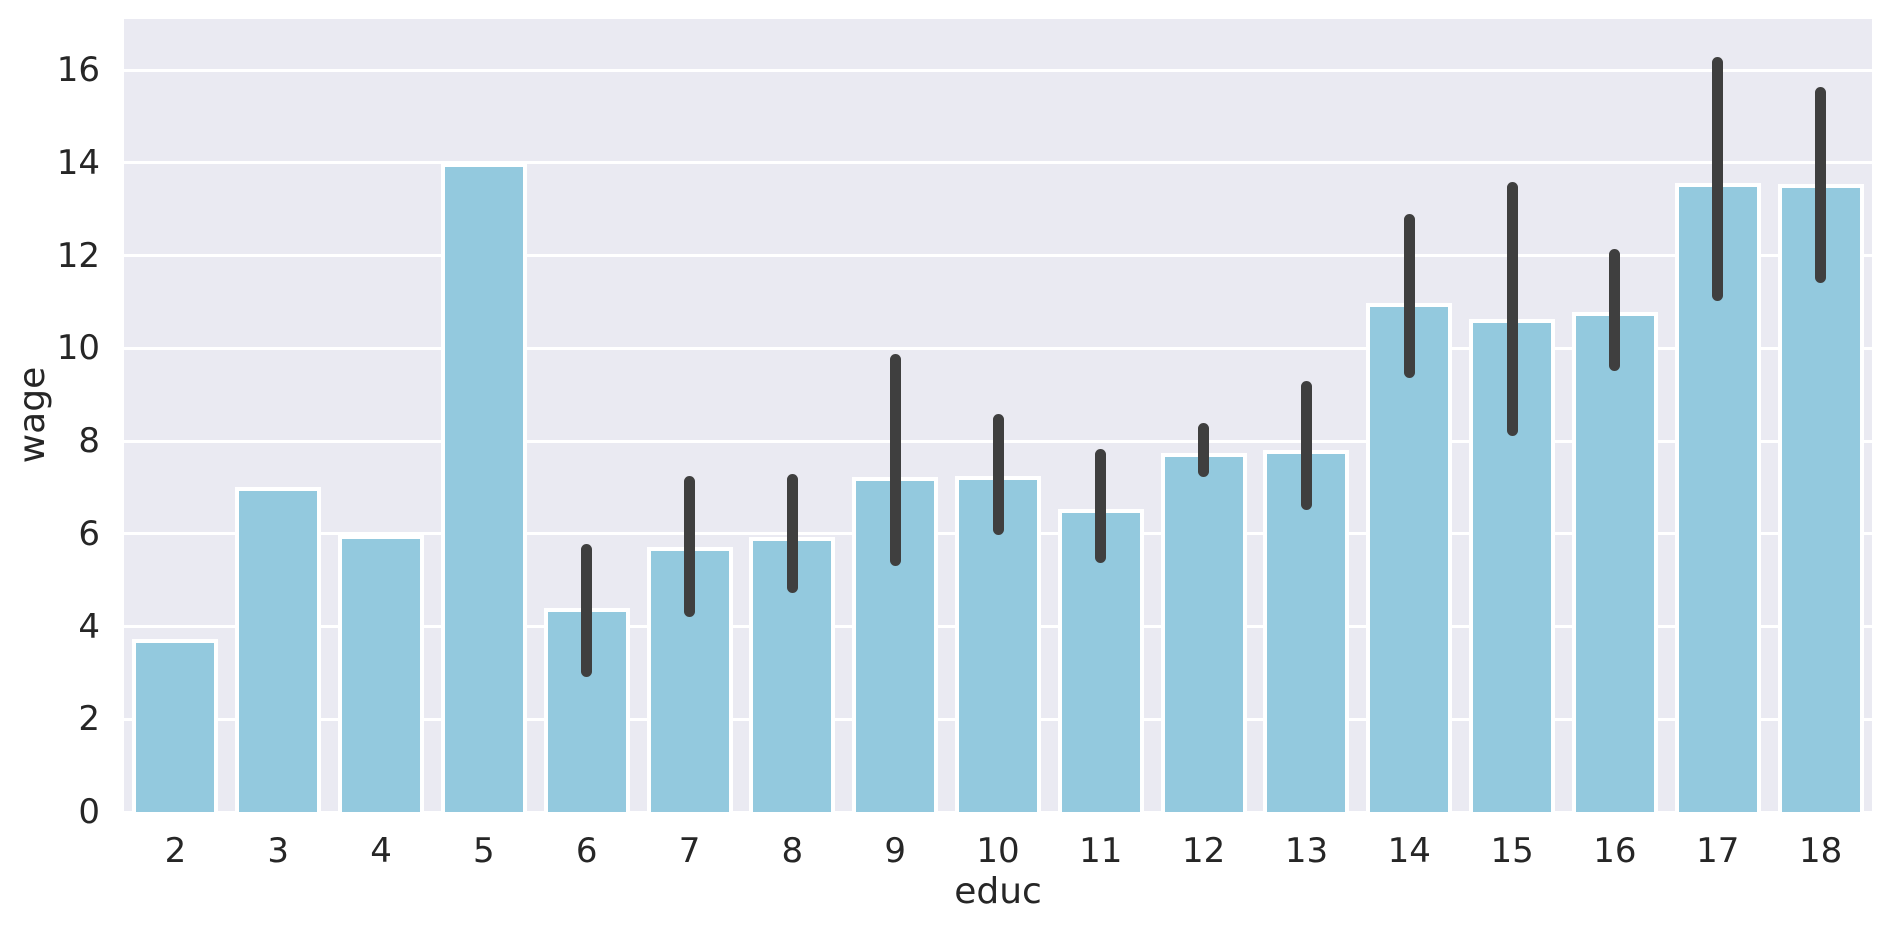 The image size is (1890, 928). What do you see at coordinates (278, 851) in the screenshot?
I see `x-tick-label-3: 3` at bounding box center [278, 851].